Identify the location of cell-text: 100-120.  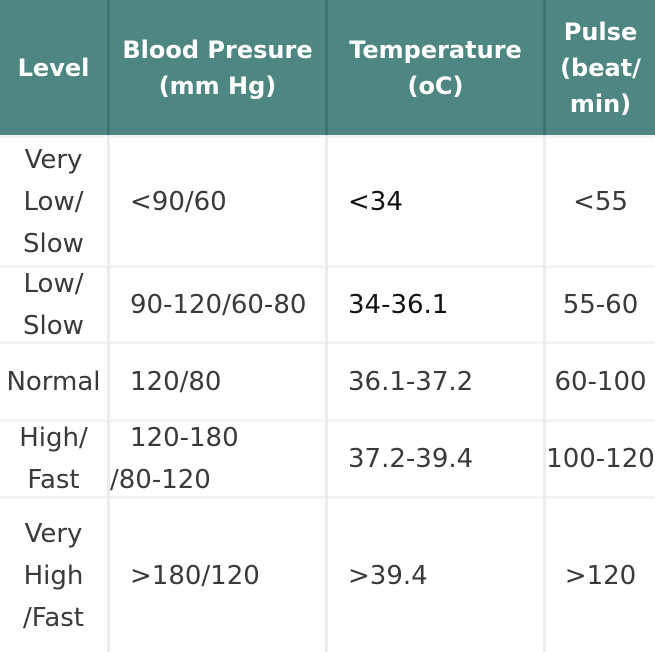
(600, 459).